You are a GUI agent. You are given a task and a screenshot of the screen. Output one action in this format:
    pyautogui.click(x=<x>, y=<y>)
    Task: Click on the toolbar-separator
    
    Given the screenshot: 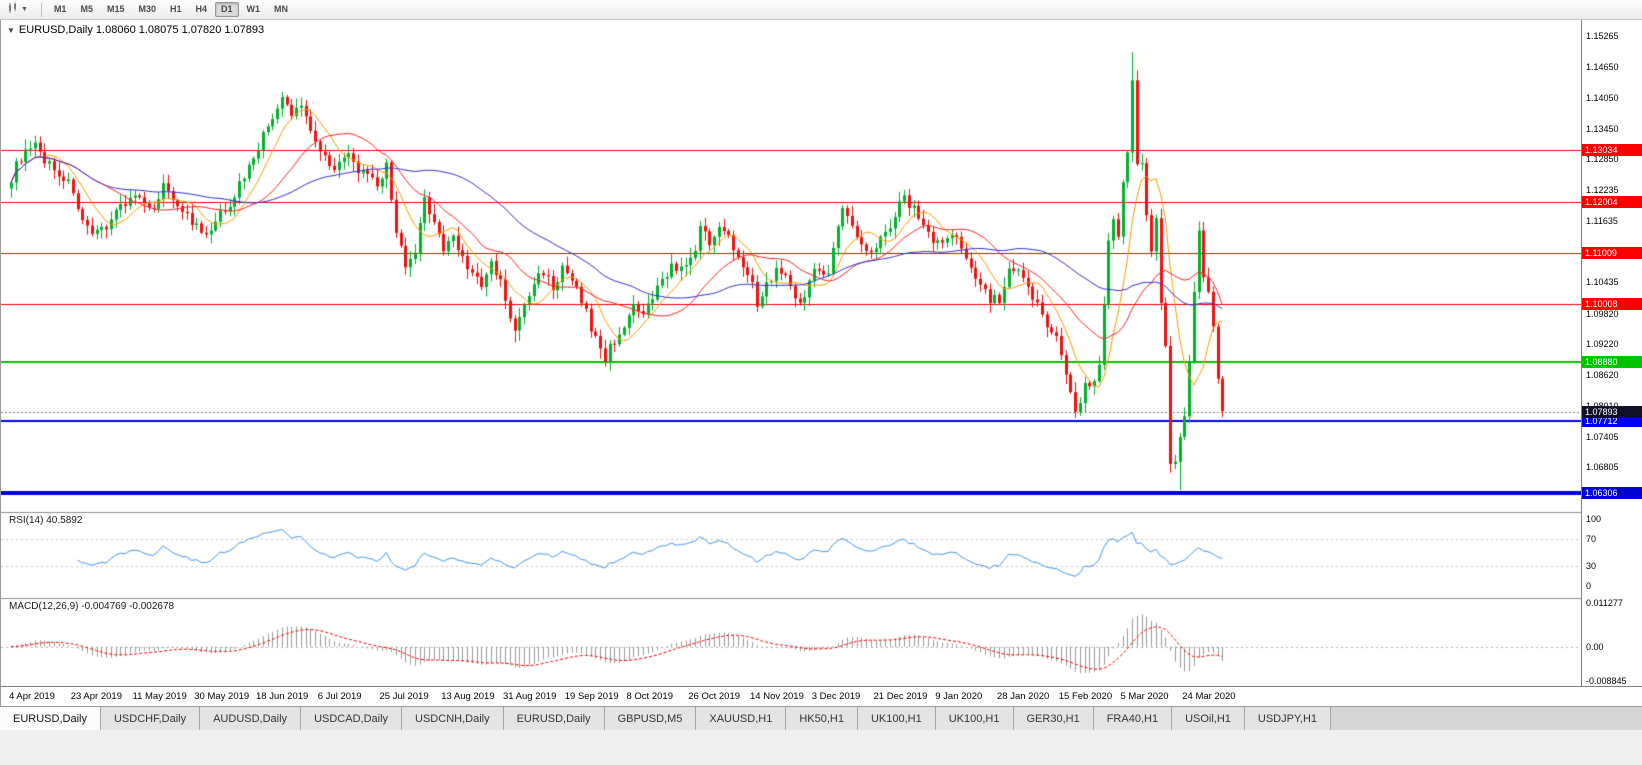 What is the action you would take?
    pyautogui.click(x=41, y=9)
    